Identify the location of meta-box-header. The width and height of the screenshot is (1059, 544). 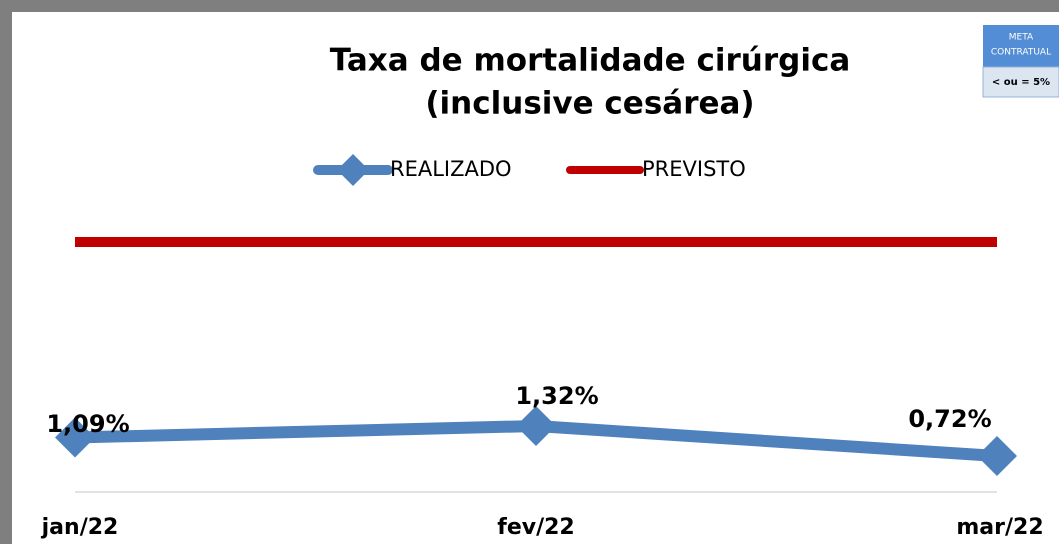
(1021, 46).